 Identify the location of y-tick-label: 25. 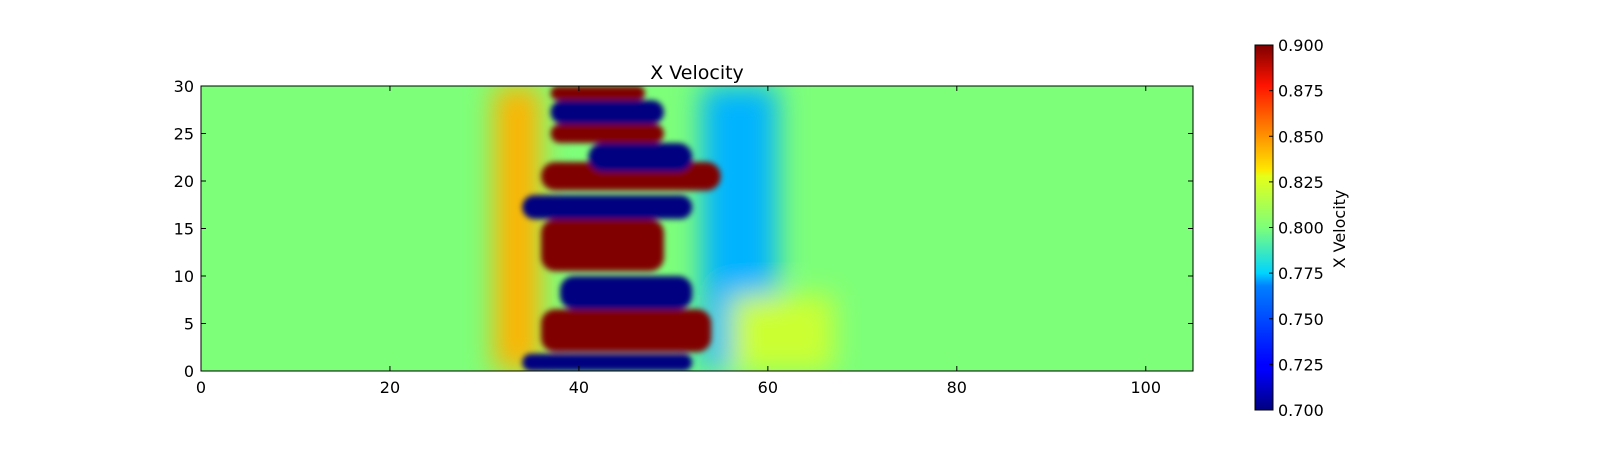
(184, 134).